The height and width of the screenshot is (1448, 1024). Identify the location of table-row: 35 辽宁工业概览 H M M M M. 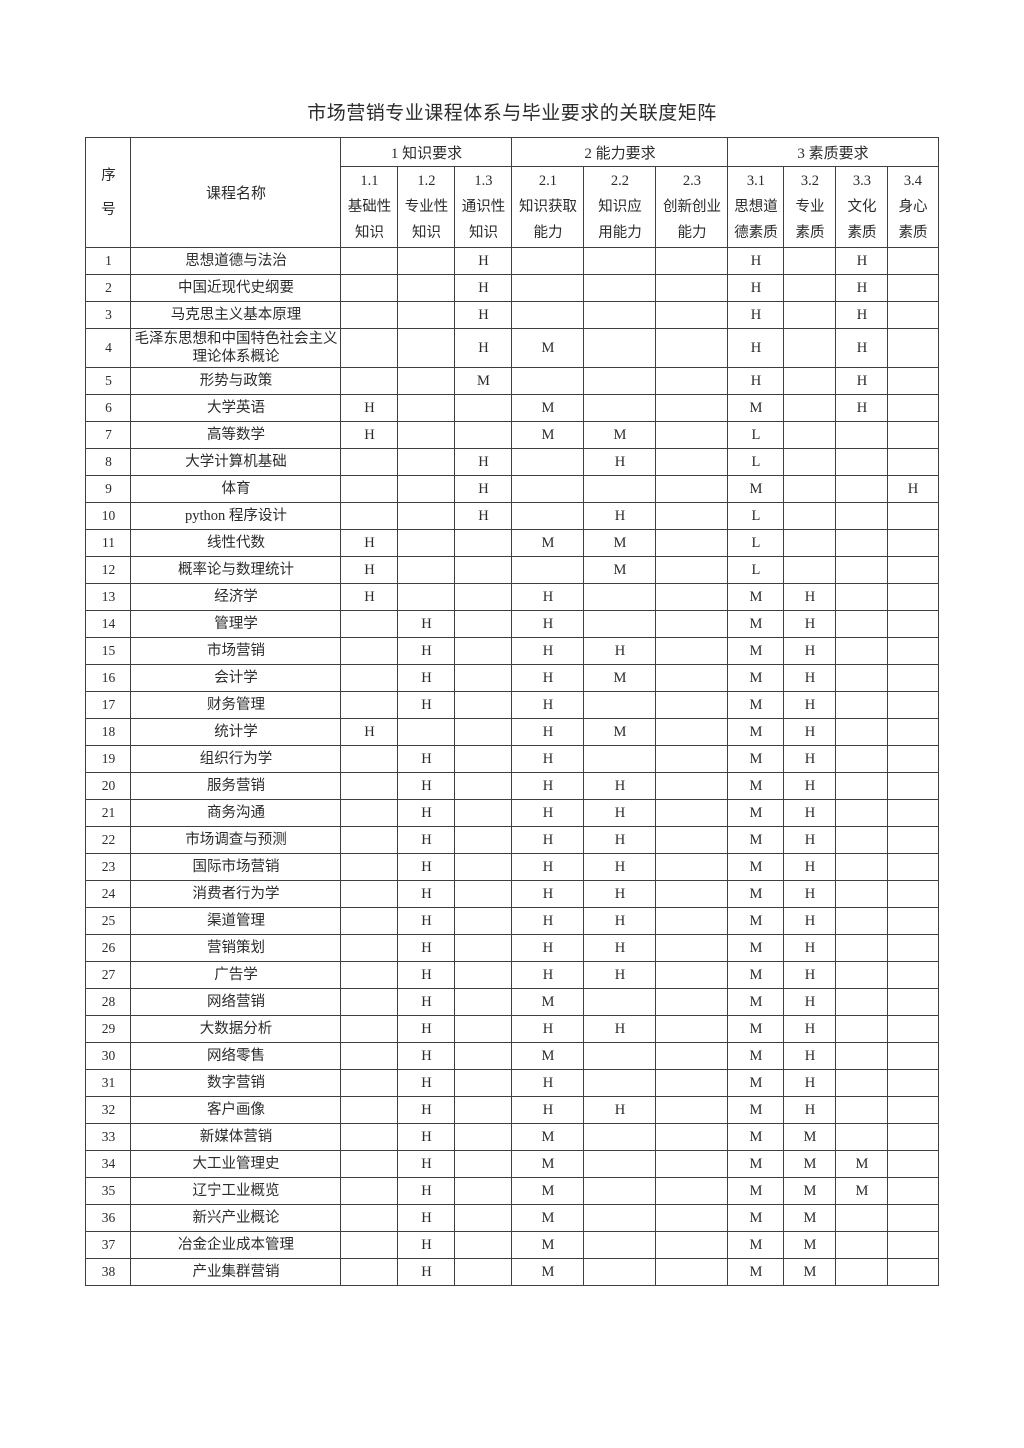
(512, 1191).